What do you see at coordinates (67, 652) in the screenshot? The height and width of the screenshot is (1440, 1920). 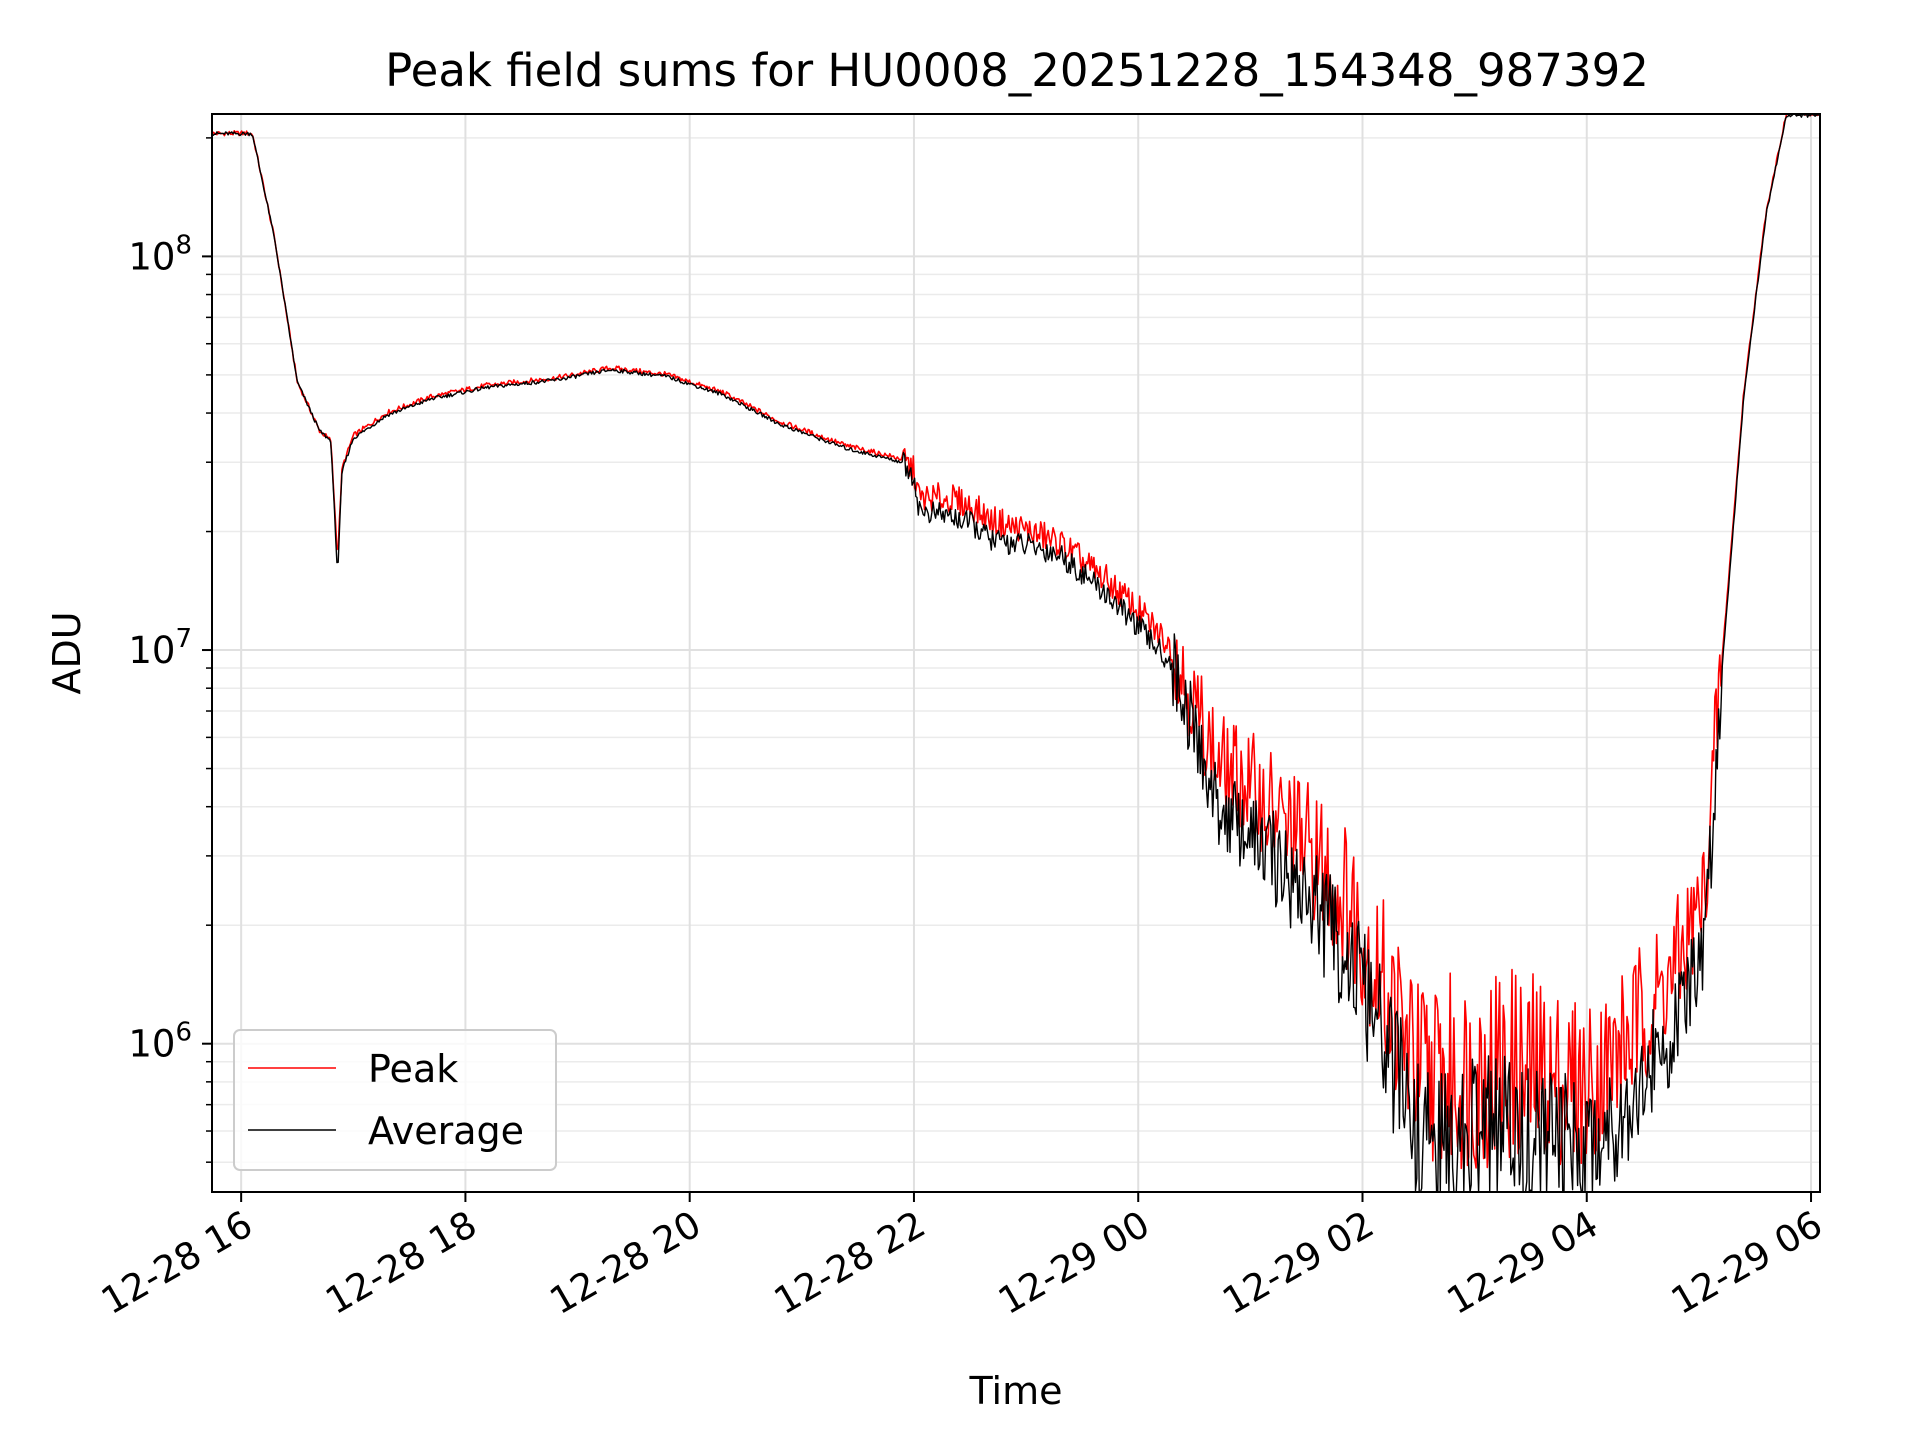 I see `y-axis-label: ADU` at bounding box center [67, 652].